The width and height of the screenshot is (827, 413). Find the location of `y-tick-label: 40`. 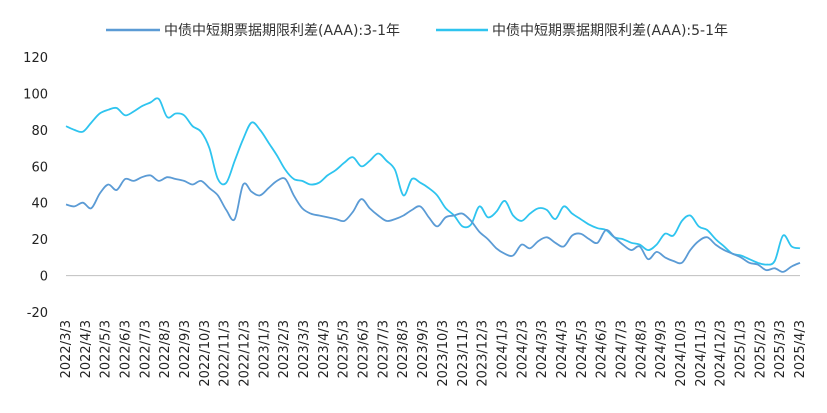

y-tick-label: 40 is located at coordinates (39, 204).